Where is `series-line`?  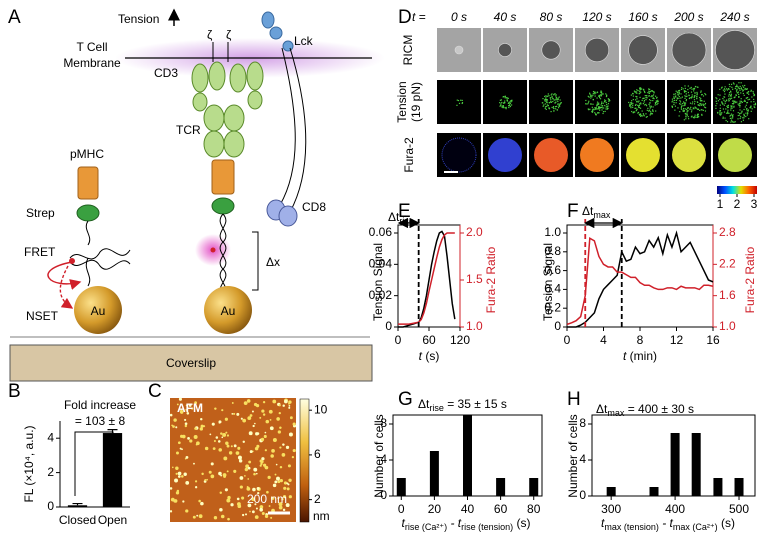 series-line is located at coordinates (427, 279).